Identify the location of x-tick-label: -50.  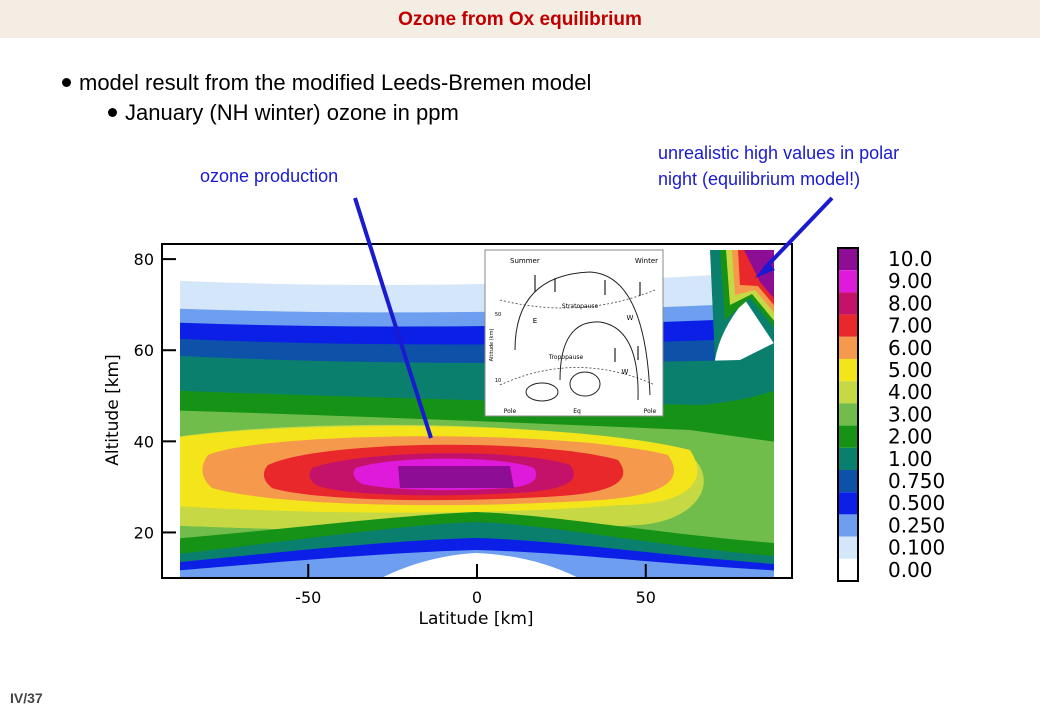
(308, 597).